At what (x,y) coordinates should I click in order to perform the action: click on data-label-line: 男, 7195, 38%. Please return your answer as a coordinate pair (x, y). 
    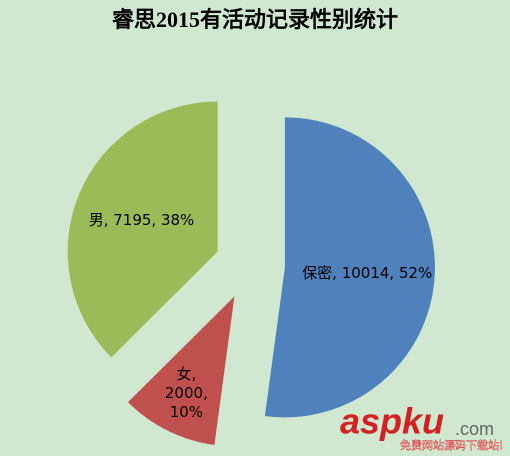
    Looking at the image, I should click on (142, 219).